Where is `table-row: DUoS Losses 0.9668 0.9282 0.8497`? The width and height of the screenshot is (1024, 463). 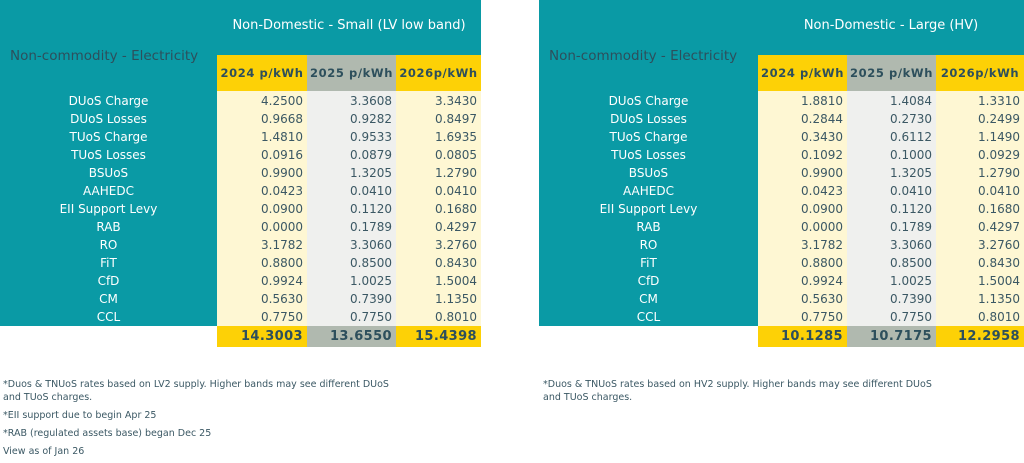 table-row: DUoS Losses 0.9668 0.9282 0.8497 is located at coordinates (240, 119).